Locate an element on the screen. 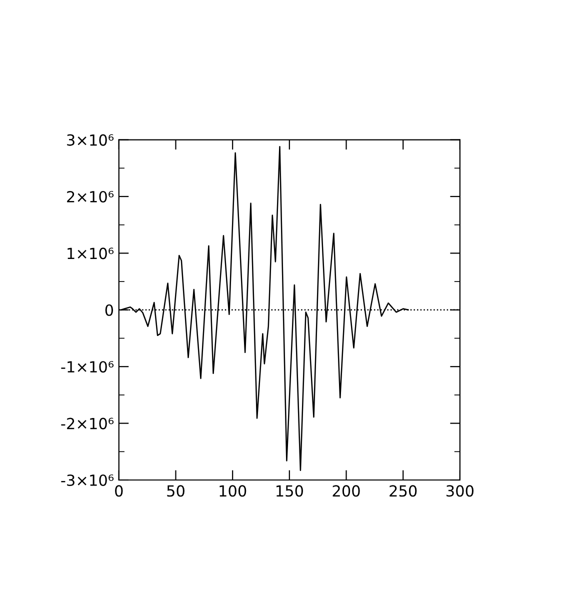  y-tick-label: -2×10⁶ is located at coordinates (87, 424).